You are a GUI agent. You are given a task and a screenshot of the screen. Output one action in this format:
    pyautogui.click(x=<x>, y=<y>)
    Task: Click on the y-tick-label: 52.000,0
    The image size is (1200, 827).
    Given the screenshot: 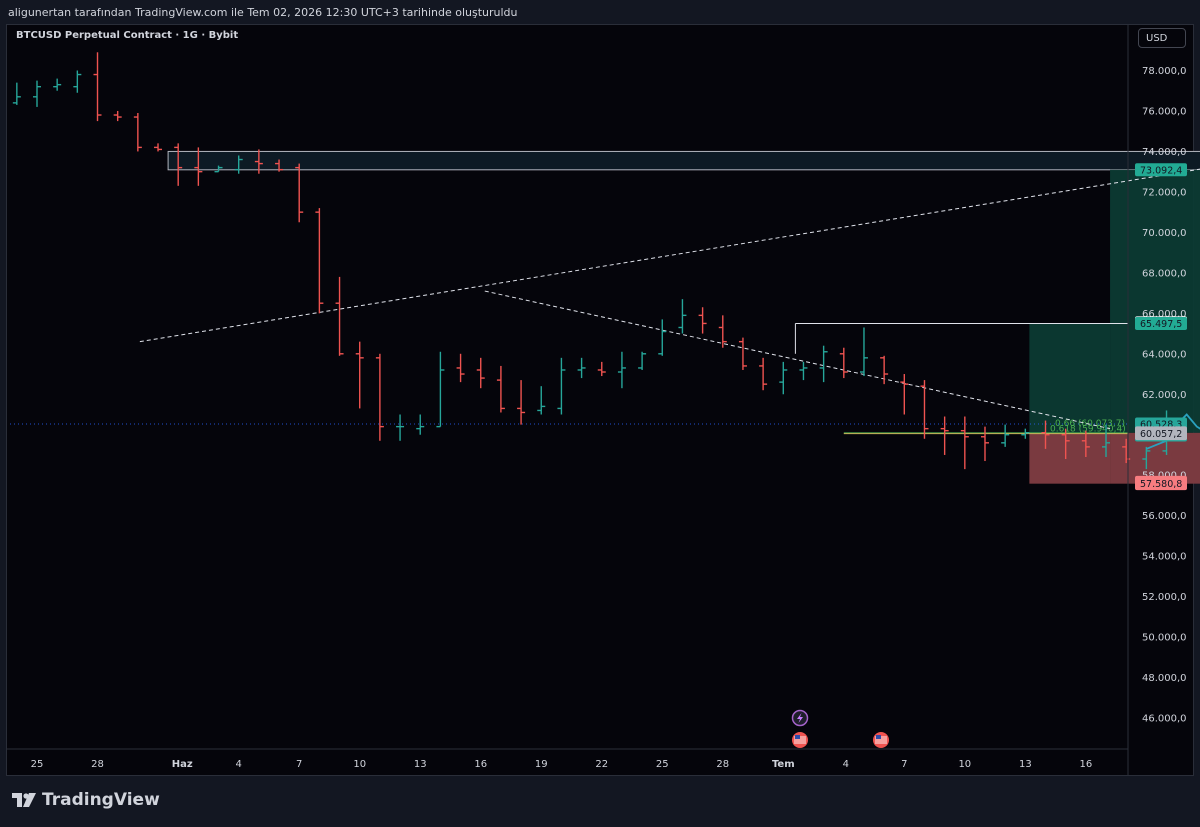 What is the action you would take?
    pyautogui.click(x=1164, y=597)
    